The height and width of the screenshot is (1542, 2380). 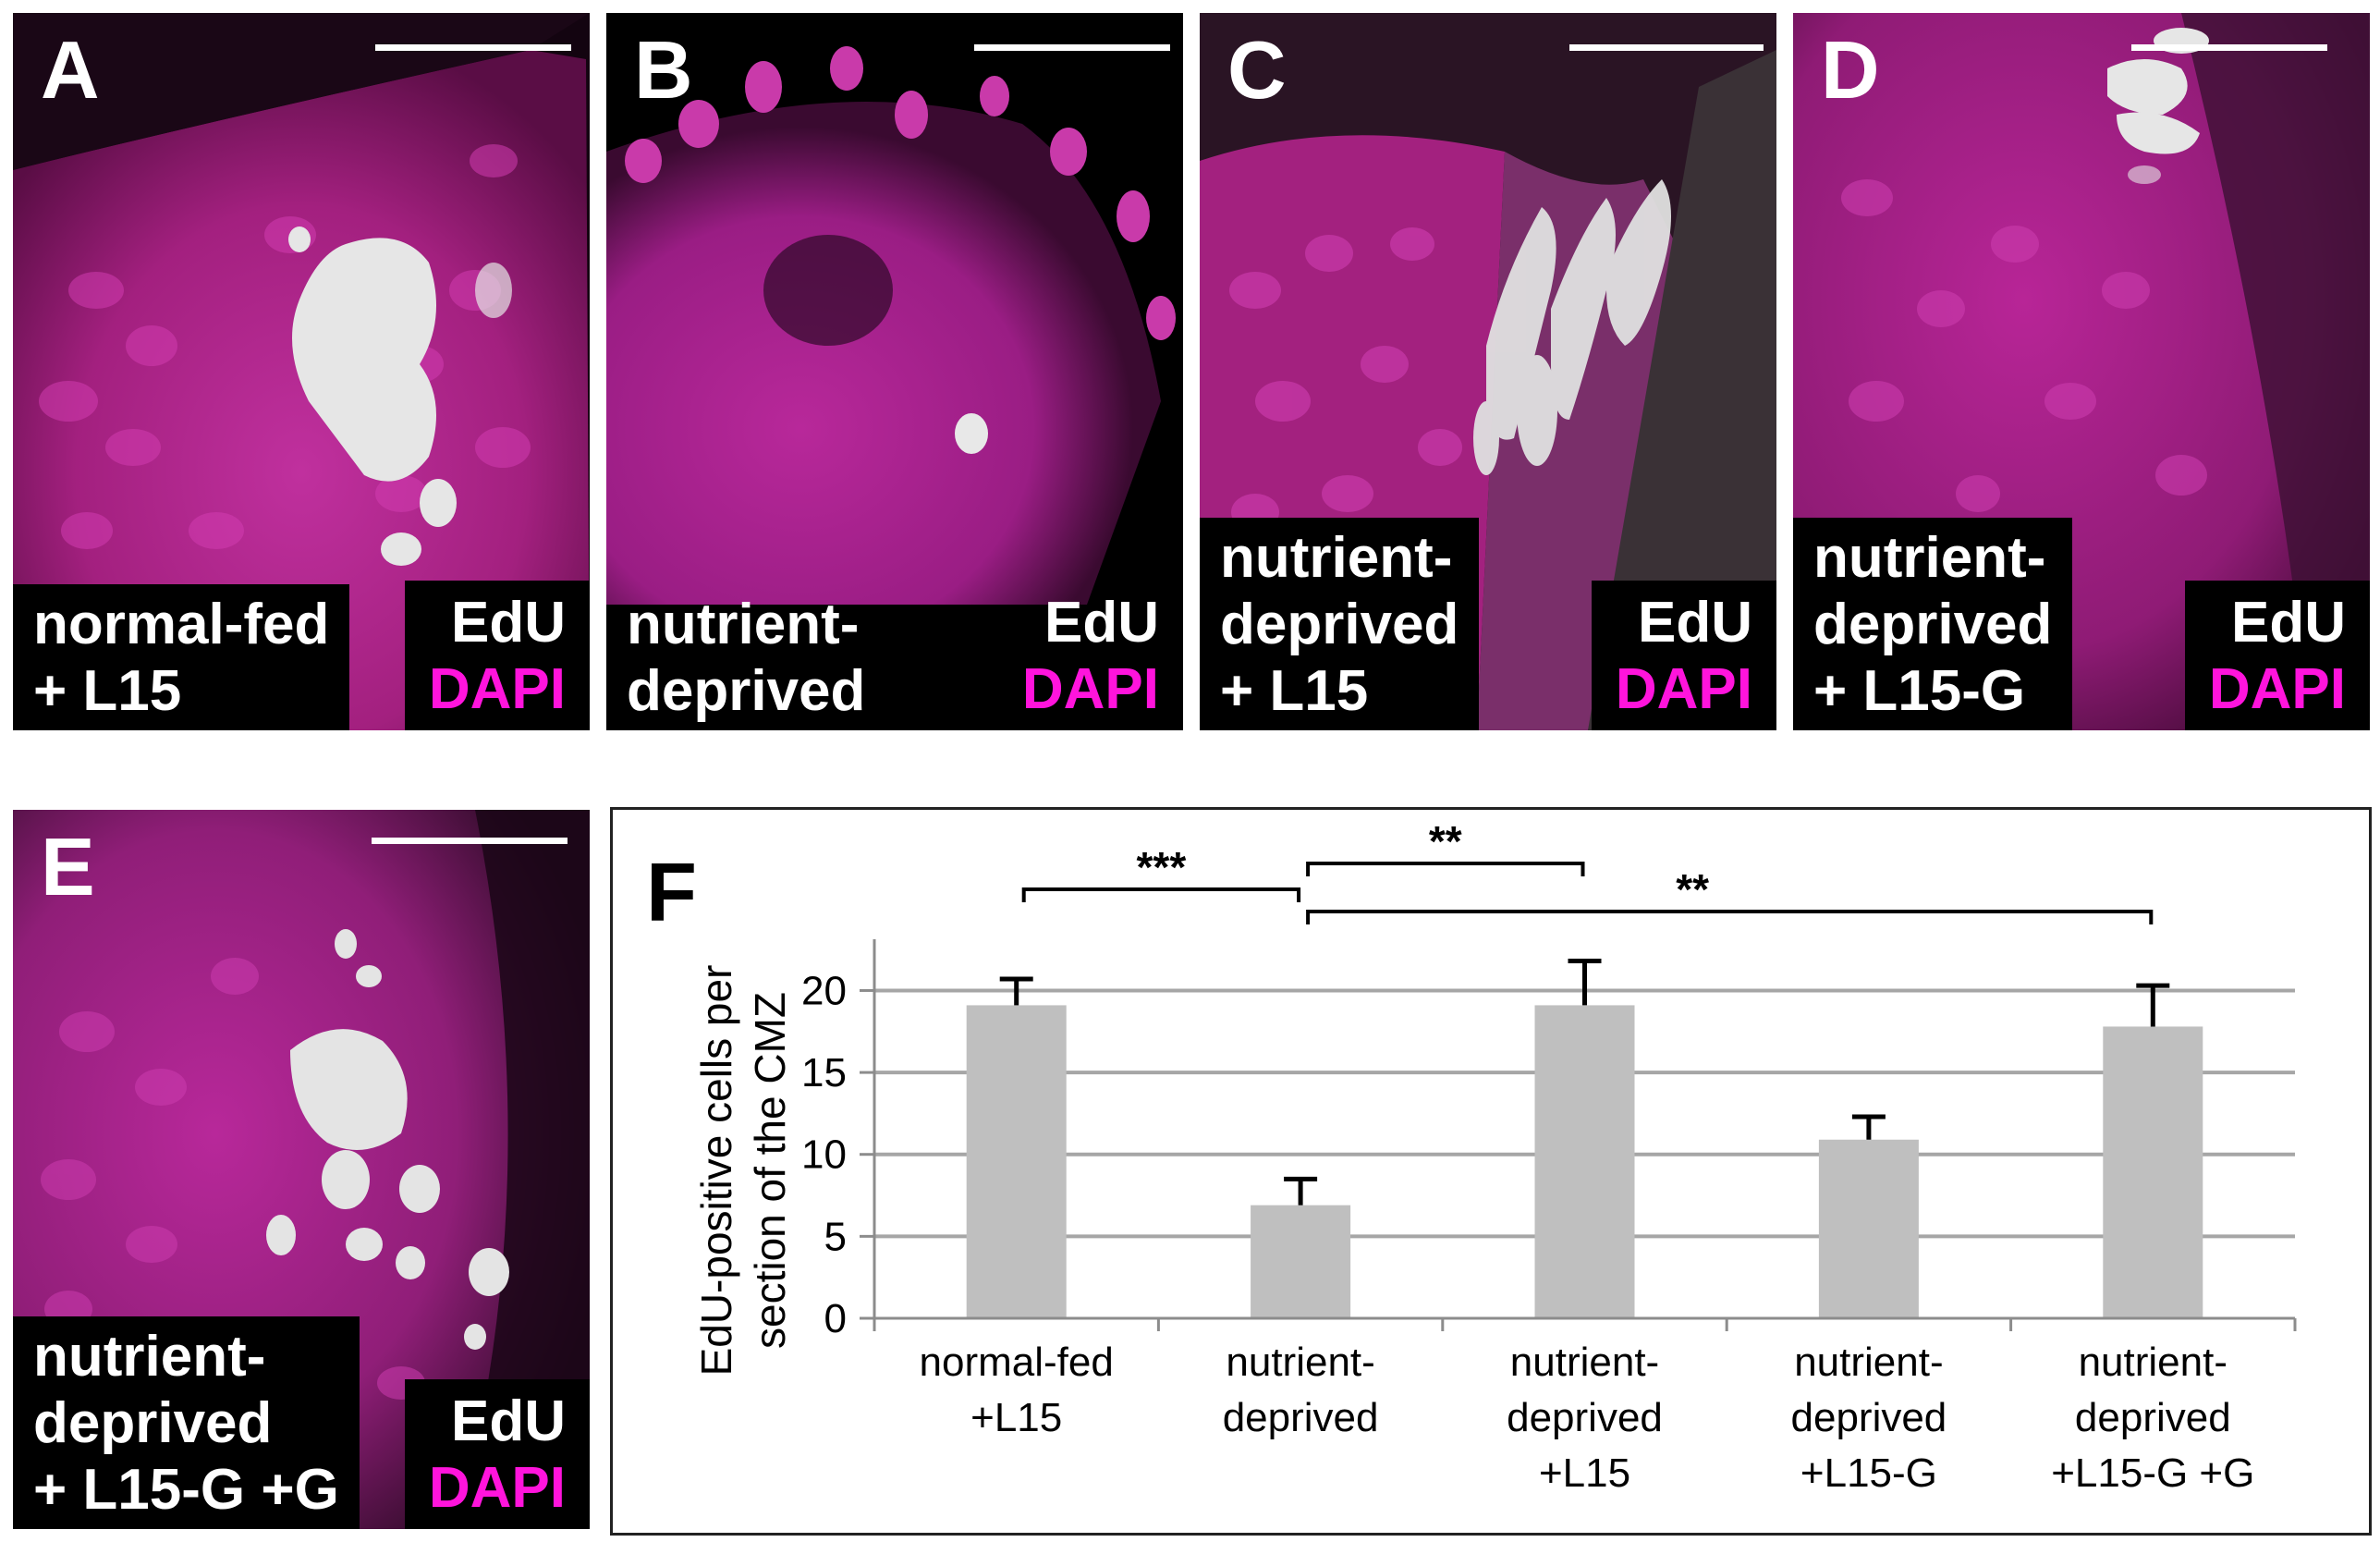 I want to click on condition-line: normal-fed, so click(x=181, y=624).